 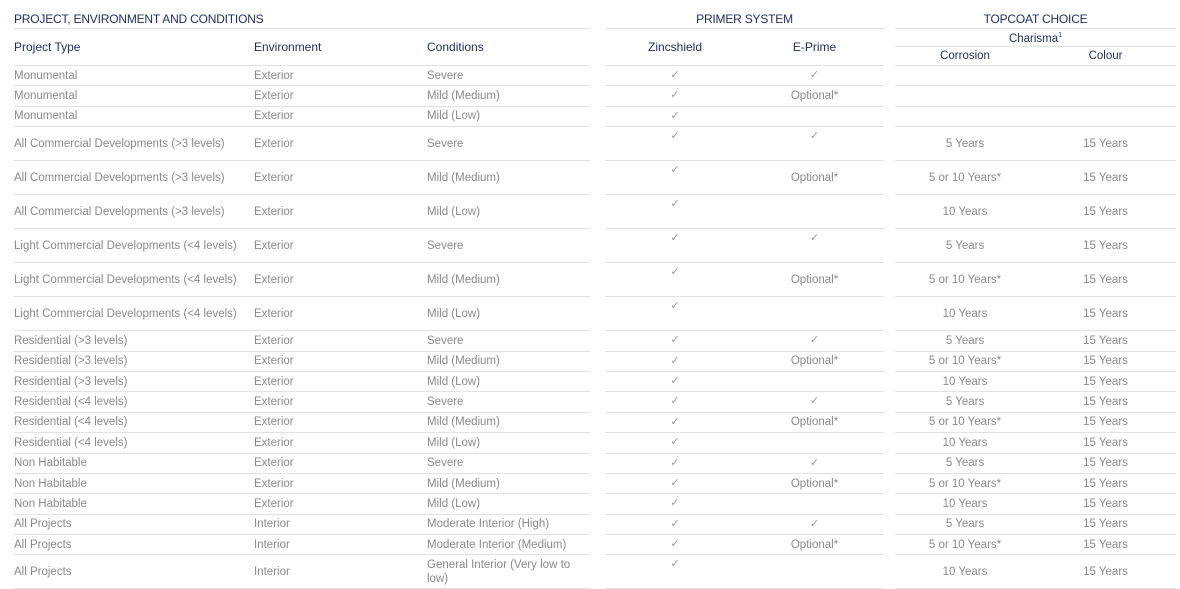 I want to click on cell-conditions: Moderate Interior (Medium), so click(x=509, y=545).